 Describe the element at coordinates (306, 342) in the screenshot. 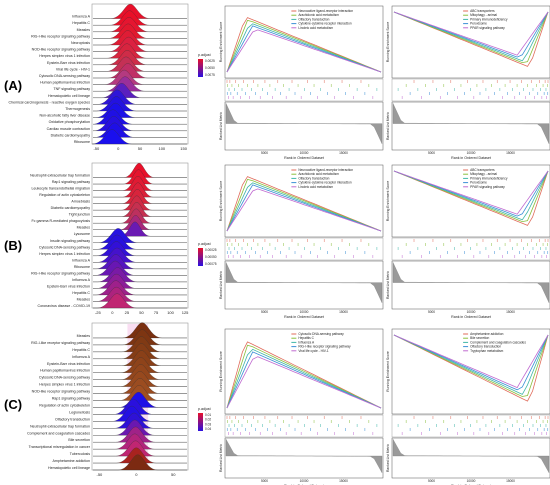

I see `legend-label: Influenza A` at that location.